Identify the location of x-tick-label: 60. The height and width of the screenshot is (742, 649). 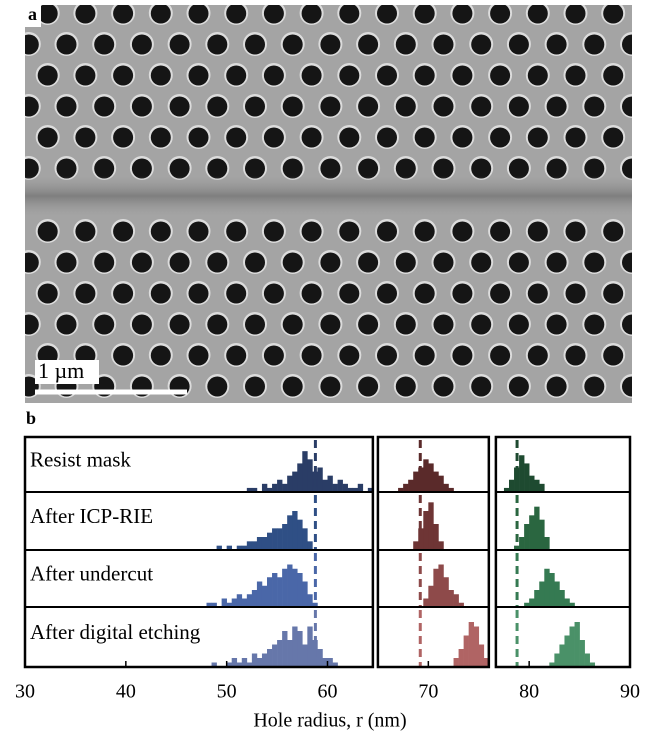
(328, 692).